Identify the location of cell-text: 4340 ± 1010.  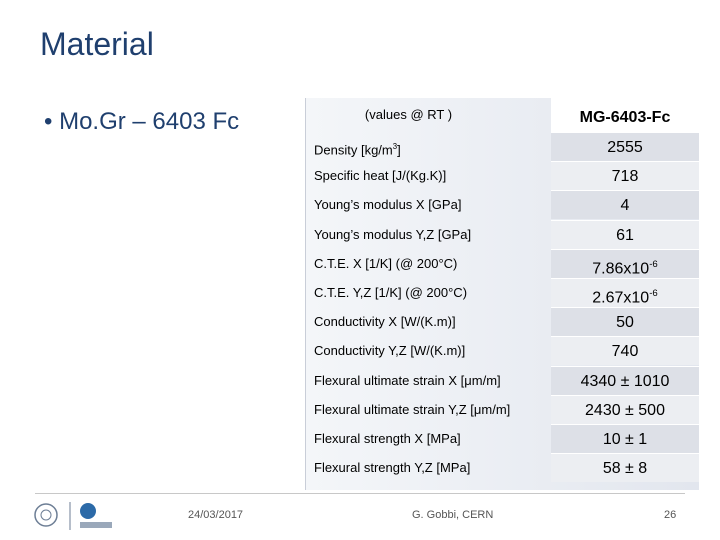
(625, 381).